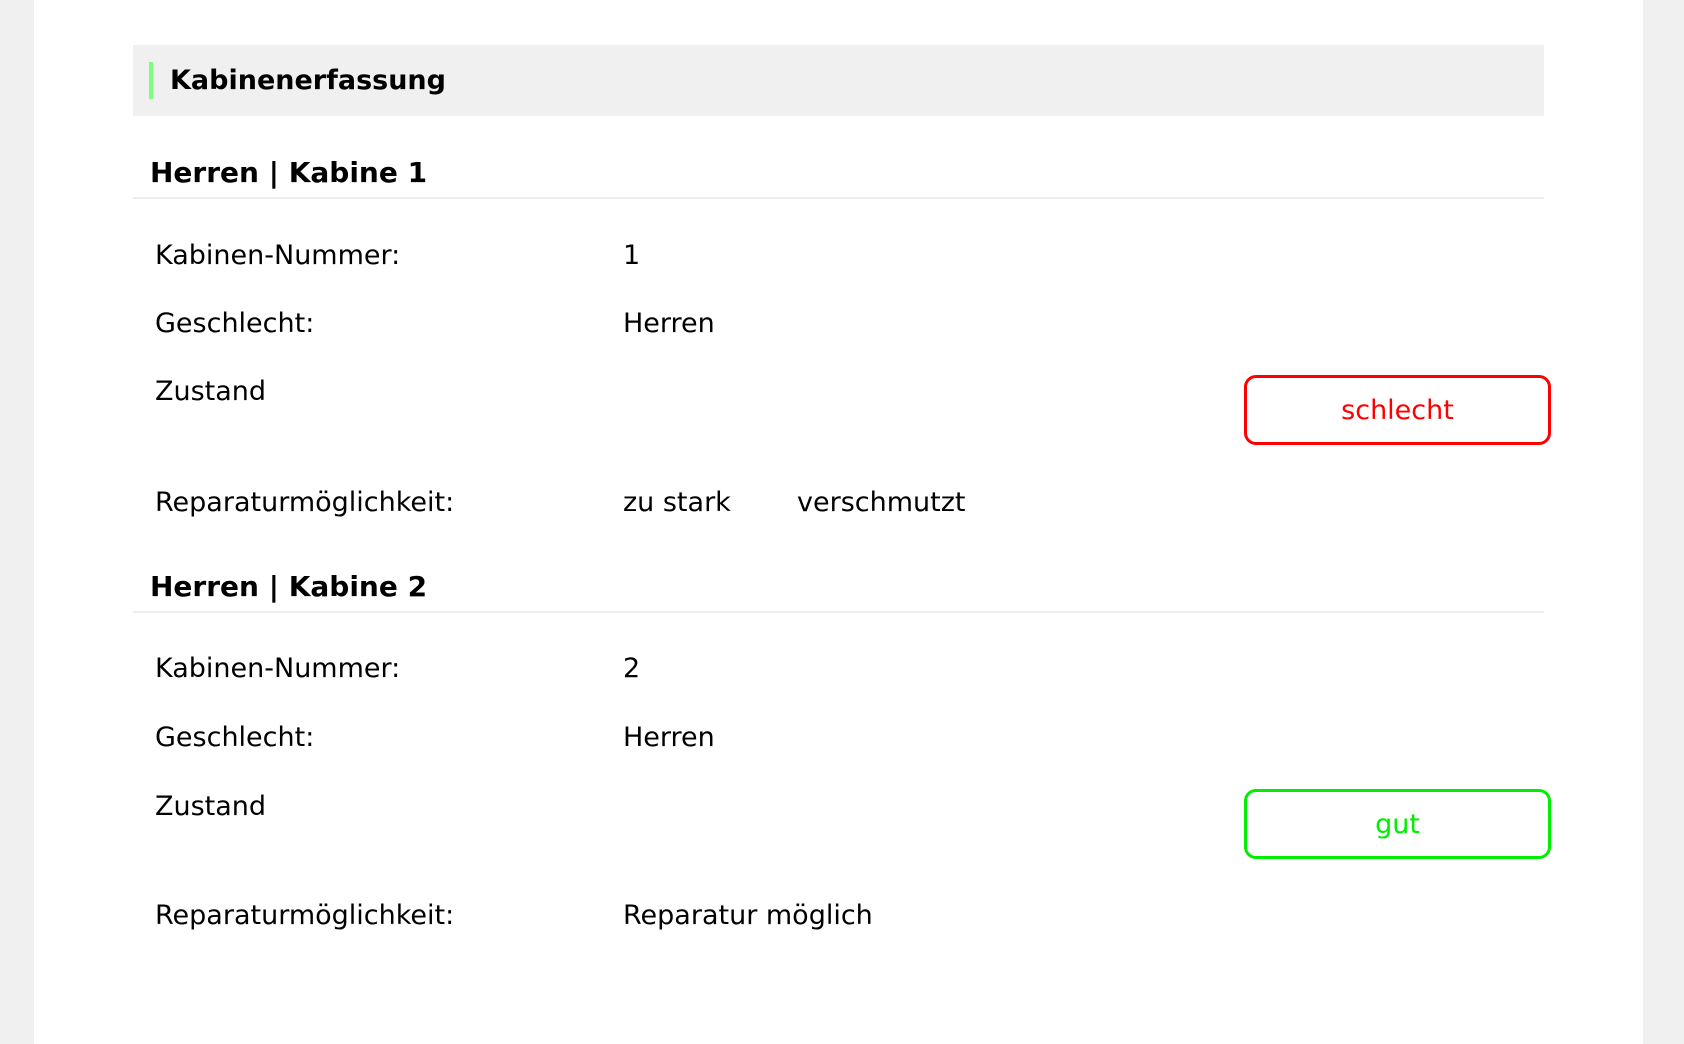 This screenshot has height=1044, width=1684. What do you see at coordinates (677, 502) in the screenshot?
I see `repair-value: zu stark` at bounding box center [677, 502].